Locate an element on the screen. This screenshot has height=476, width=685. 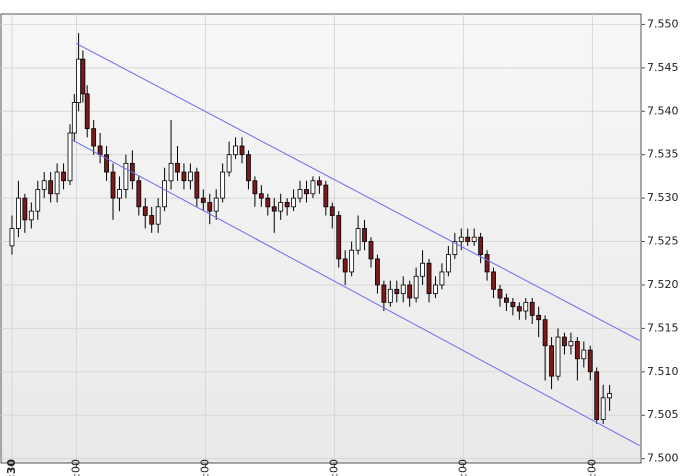
x-tick-label: 12:00 is located at coordinates (333, 467).